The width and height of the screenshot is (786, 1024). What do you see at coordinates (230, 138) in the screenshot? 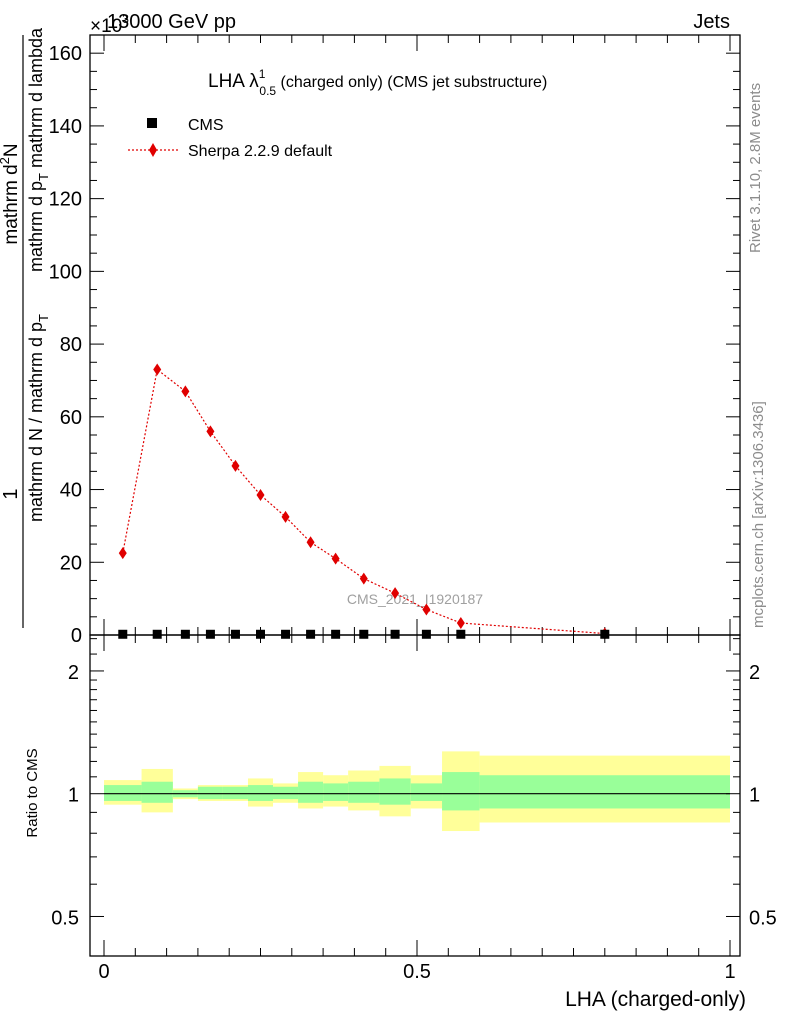
I see `legend: CMS Sherpa 2.2.9 default` at bounding box center [230, 138].